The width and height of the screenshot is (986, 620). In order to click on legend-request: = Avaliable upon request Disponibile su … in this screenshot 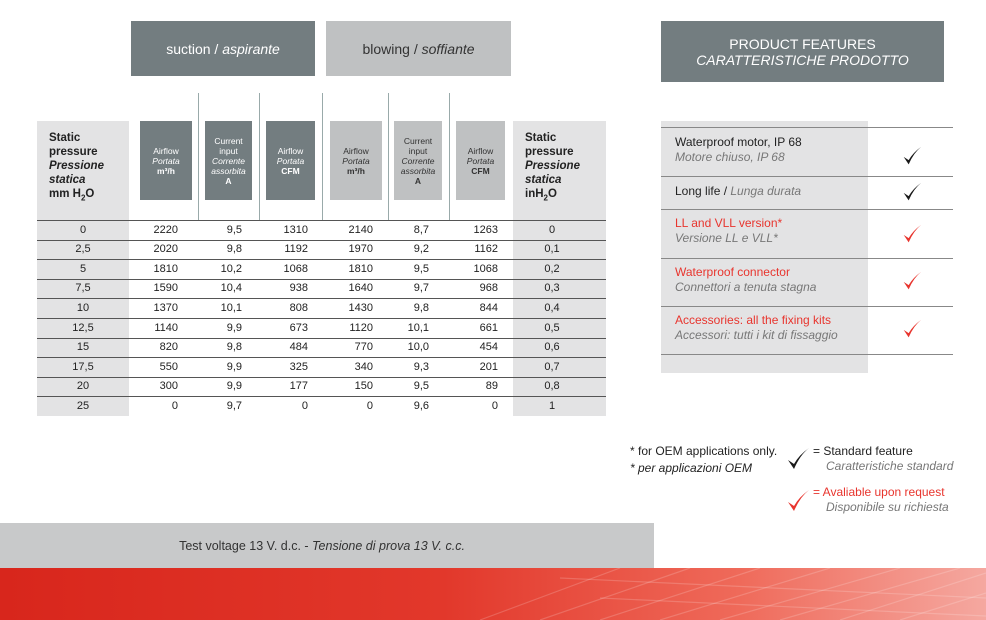, I will do `click(881, 500)`.